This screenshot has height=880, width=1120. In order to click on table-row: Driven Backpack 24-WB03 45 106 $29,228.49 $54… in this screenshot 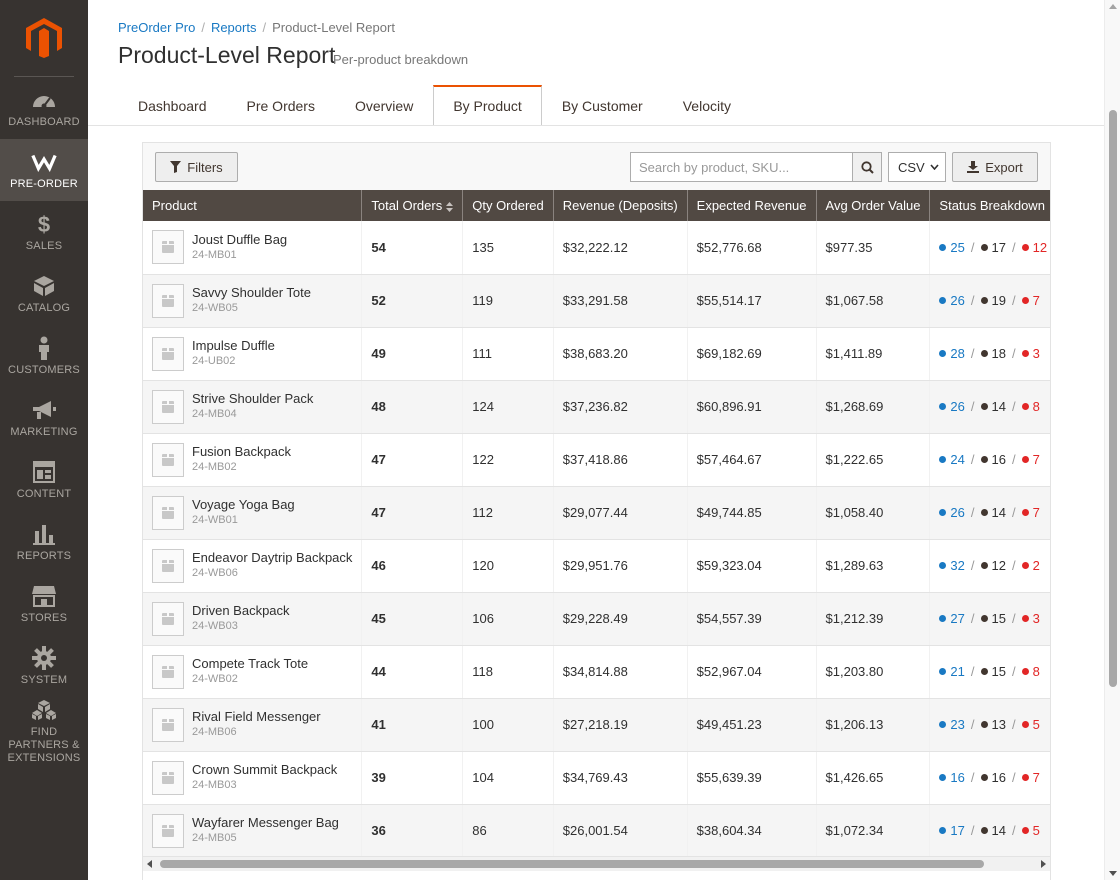, I will do `click(596, 619)`.